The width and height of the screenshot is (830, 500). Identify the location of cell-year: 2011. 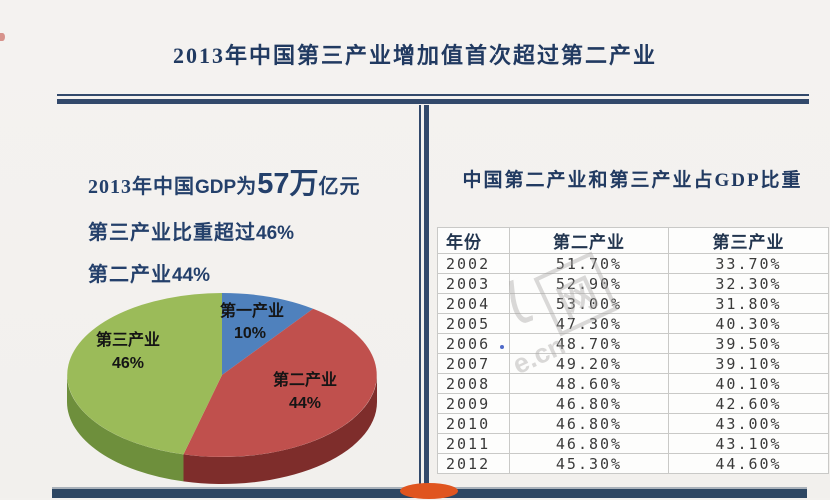
(473, 443).